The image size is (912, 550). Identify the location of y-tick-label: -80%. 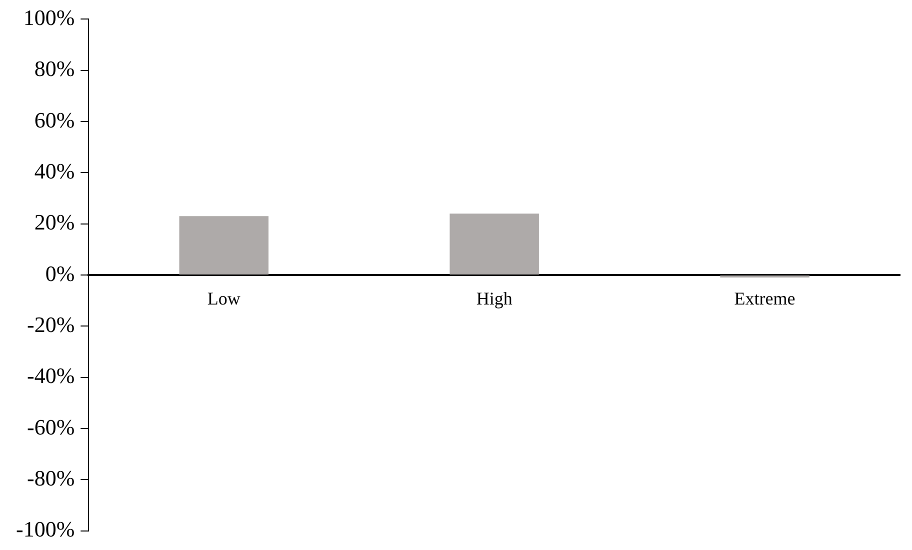
(50, 477).